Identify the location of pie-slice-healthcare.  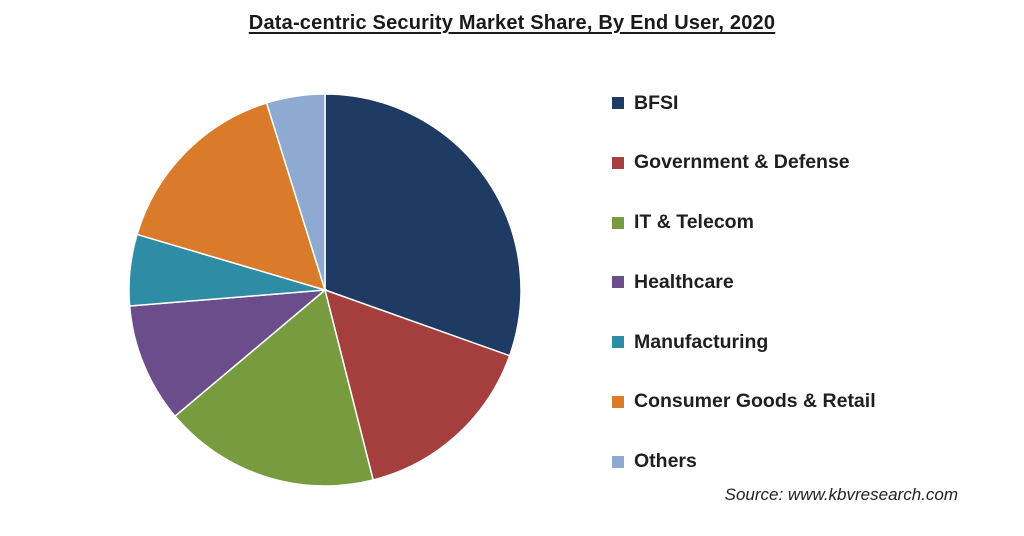
(228, 353).